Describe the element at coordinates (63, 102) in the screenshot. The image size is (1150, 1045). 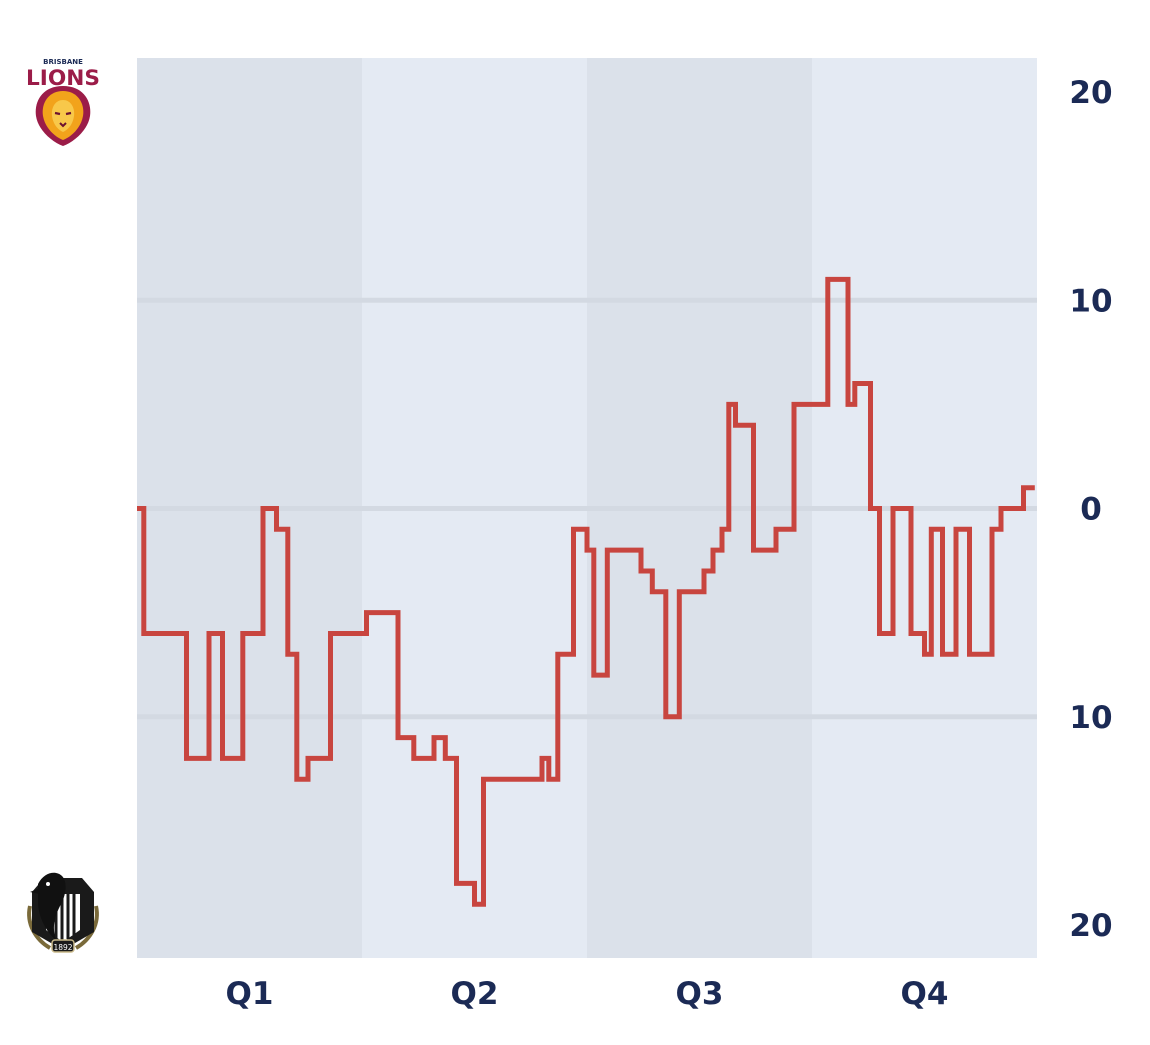
I see `lion-head-icon: BRISBANE LIONS` at that location.